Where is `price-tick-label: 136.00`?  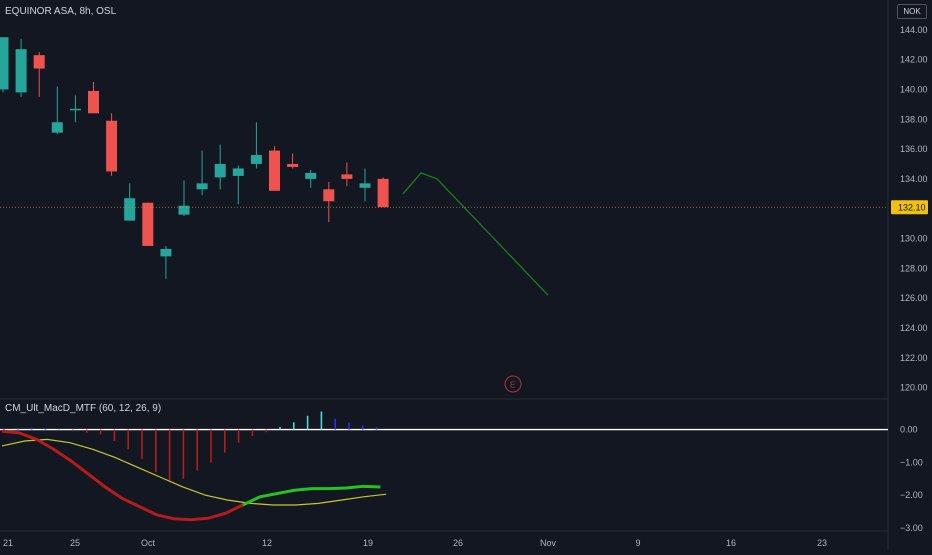
price-tick-label: 136.00 is located at coordinates (914, 149).